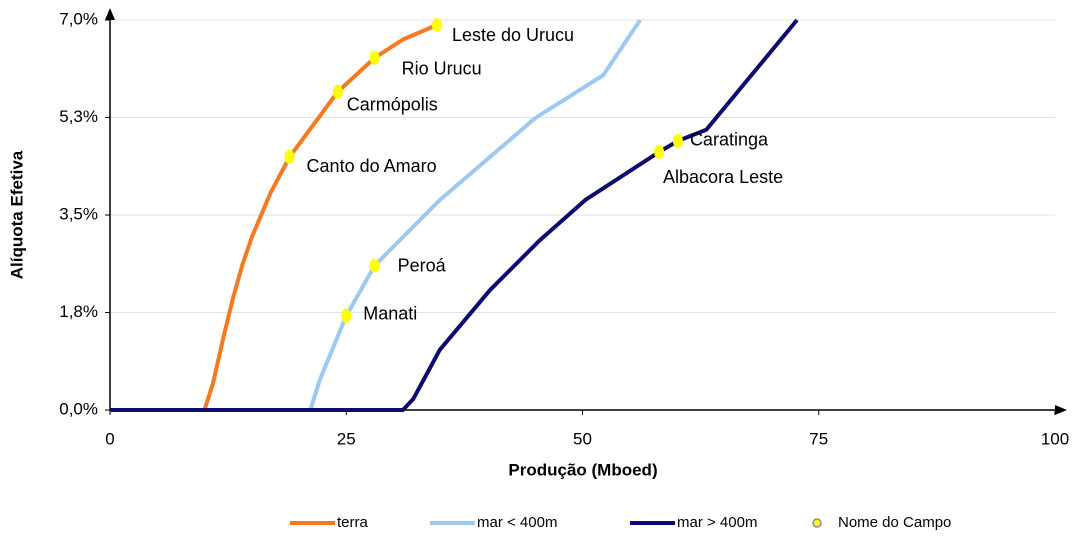  Describe the element at coordinates (78, 311) in the screenshot. I see `y-tick-label: 1,8%` at that location.